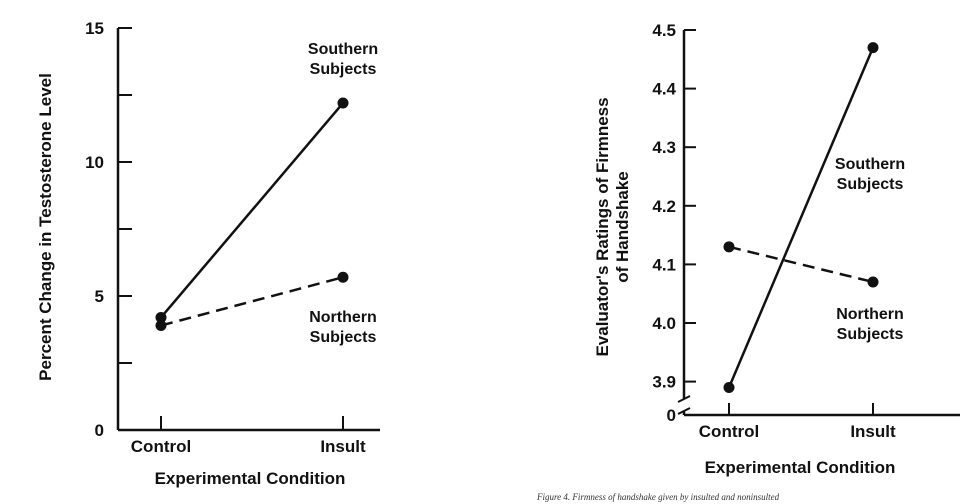 Image resolution: width=974 pixels, height=504 pixels. I want to click on right-plot-lines, so click(801, 217).